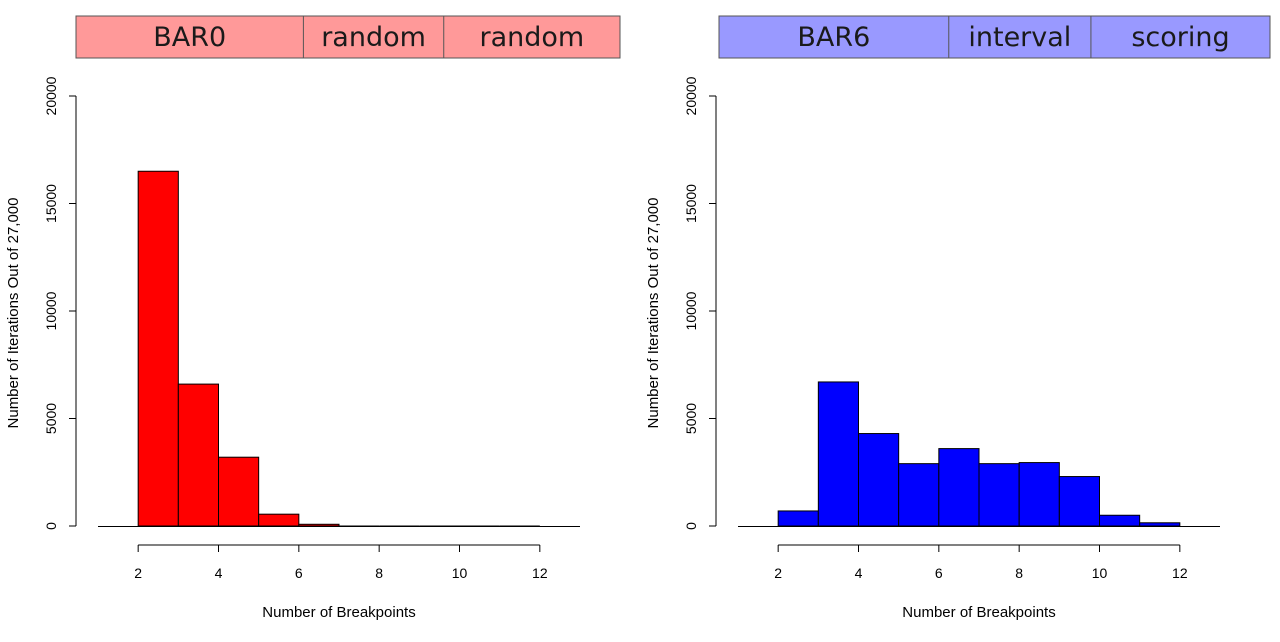  I want to click on header-strip: BAR0 random random, so click(348, 37).